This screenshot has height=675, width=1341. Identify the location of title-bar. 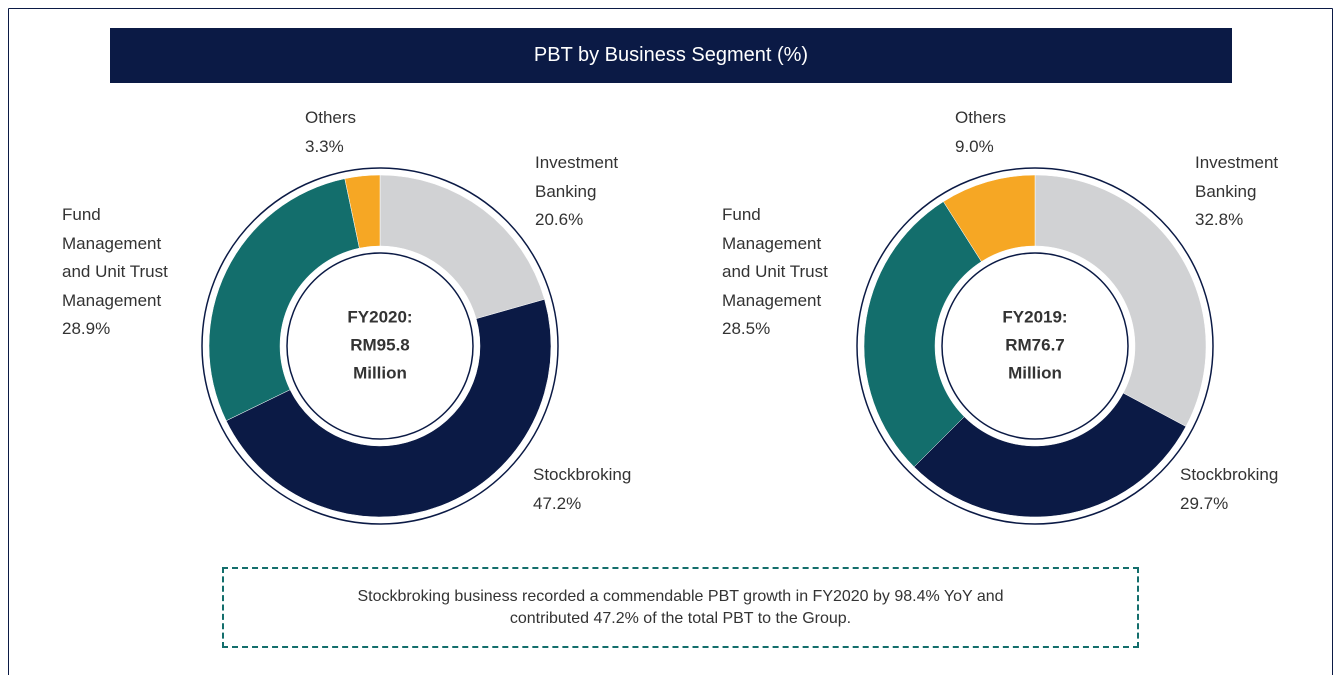
(671, 55).